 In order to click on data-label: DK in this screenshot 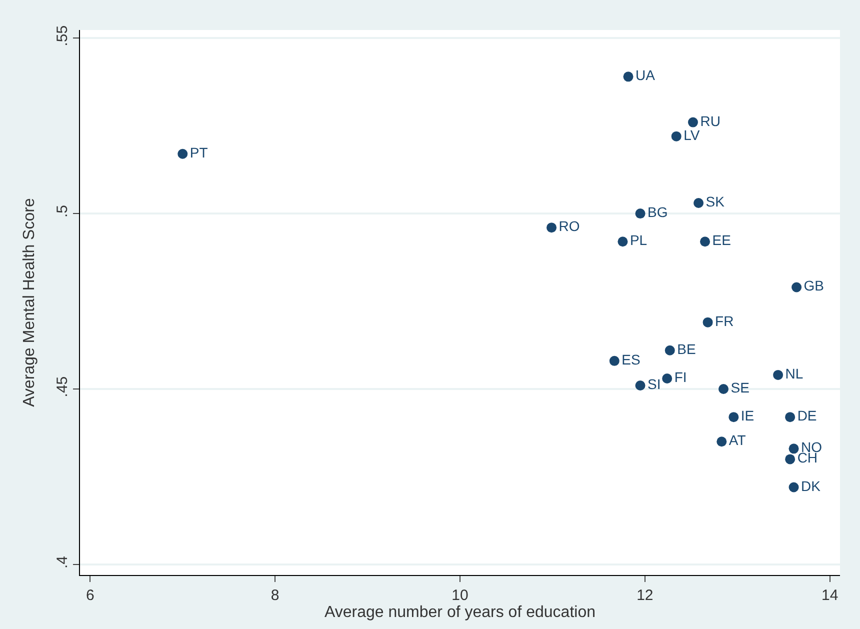, I will do `click(811, 486)`.